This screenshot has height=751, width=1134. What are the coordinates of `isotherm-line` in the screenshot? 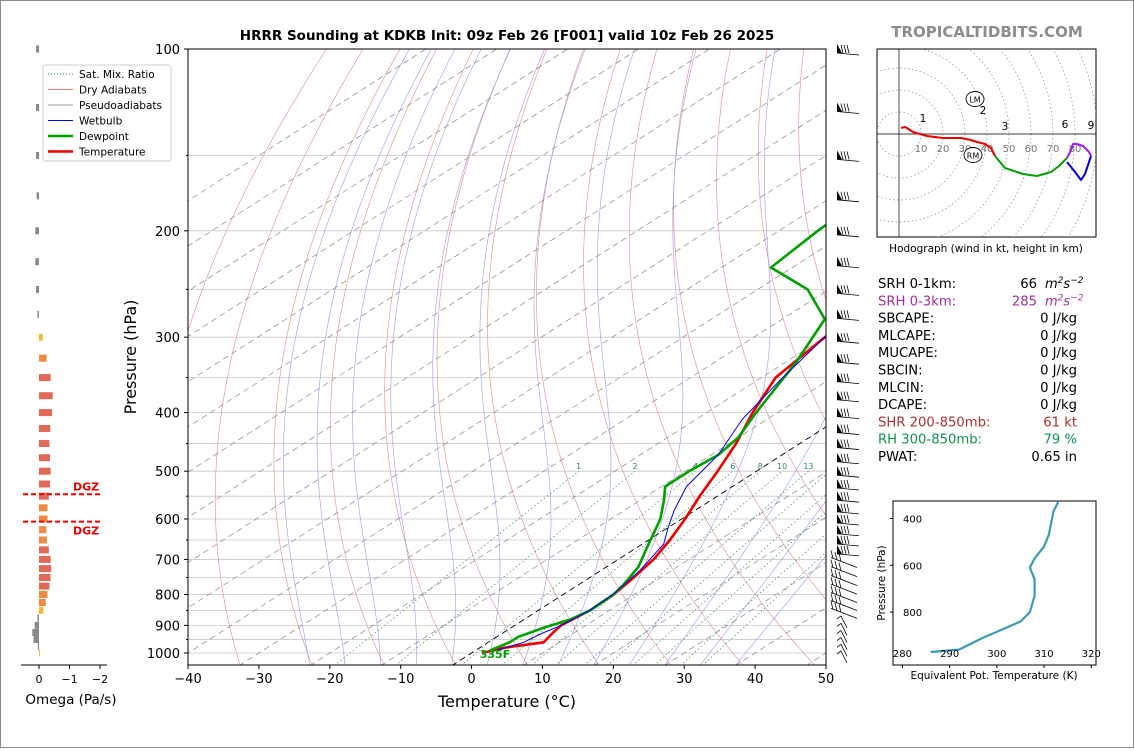 It's located at (674, 568).